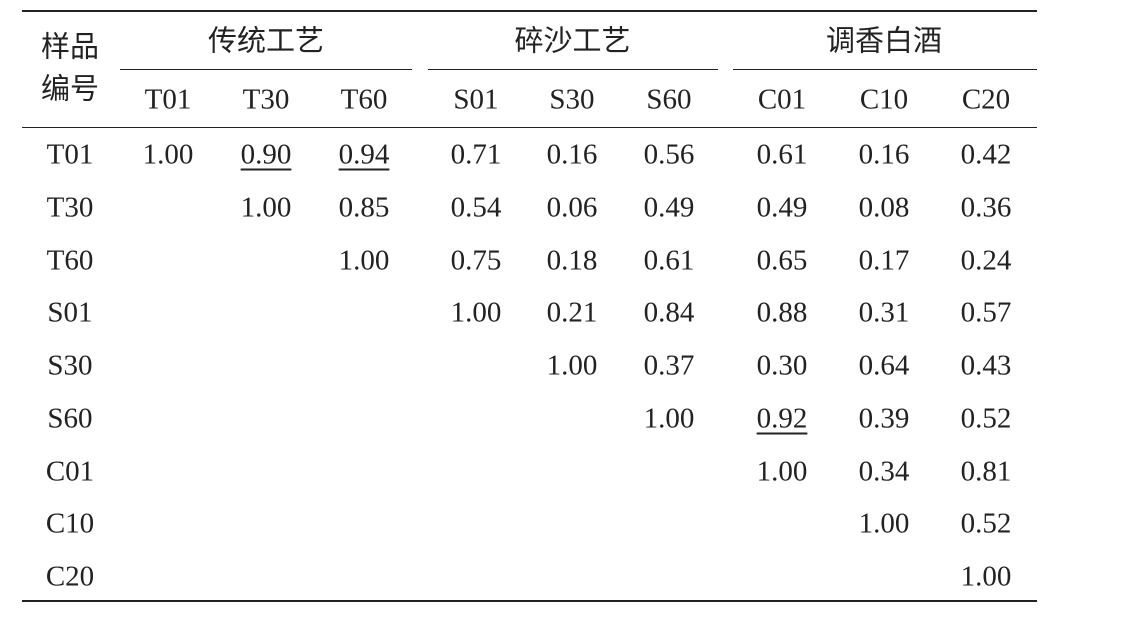  Describe the element at coordinates (986, 207) in the screenshot. I see `cell: 0.36` at that location.